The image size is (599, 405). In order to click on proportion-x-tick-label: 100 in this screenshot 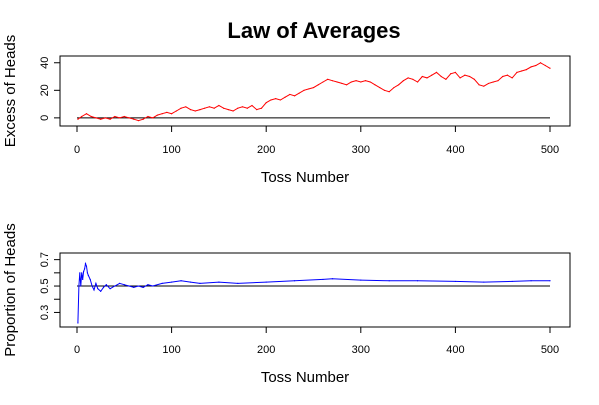, I will do `click(171, 350)`.